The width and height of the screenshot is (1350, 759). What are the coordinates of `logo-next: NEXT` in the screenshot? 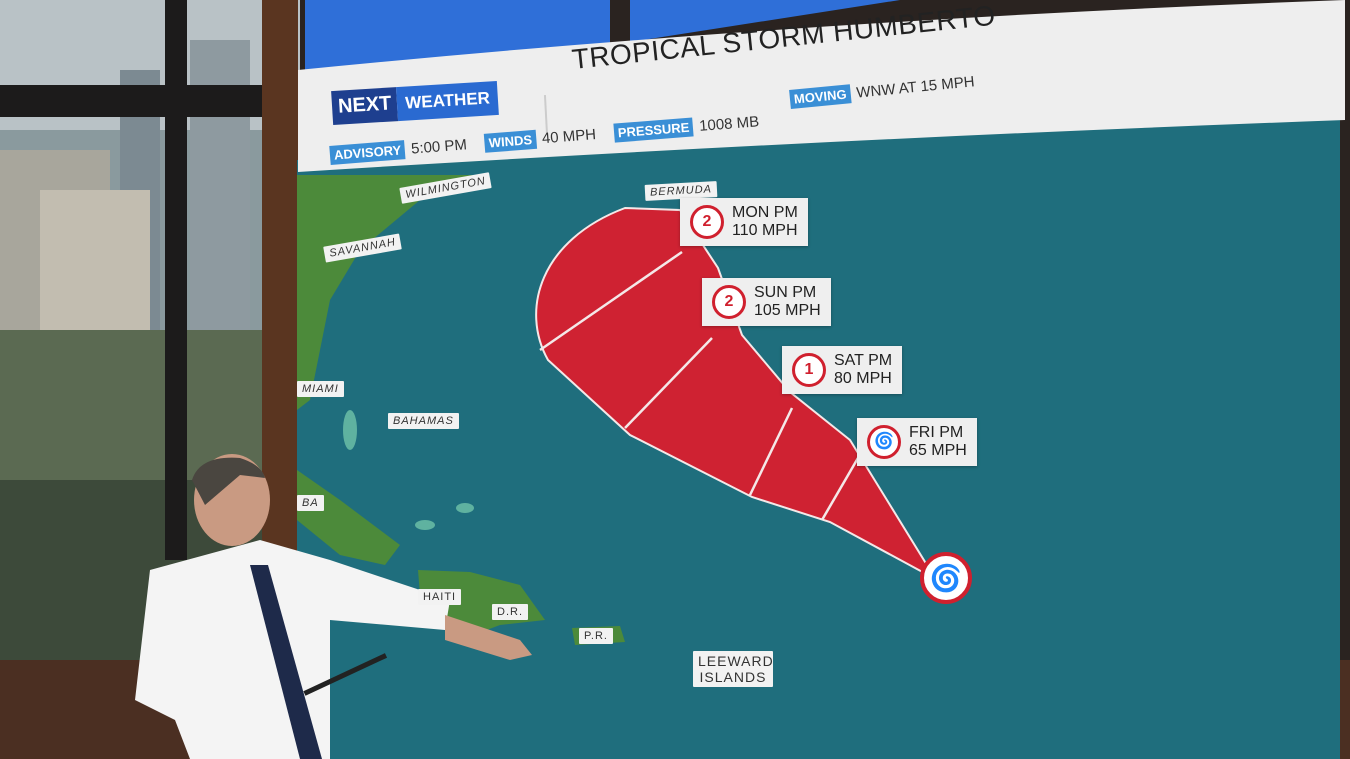 It's located at (365, 106).